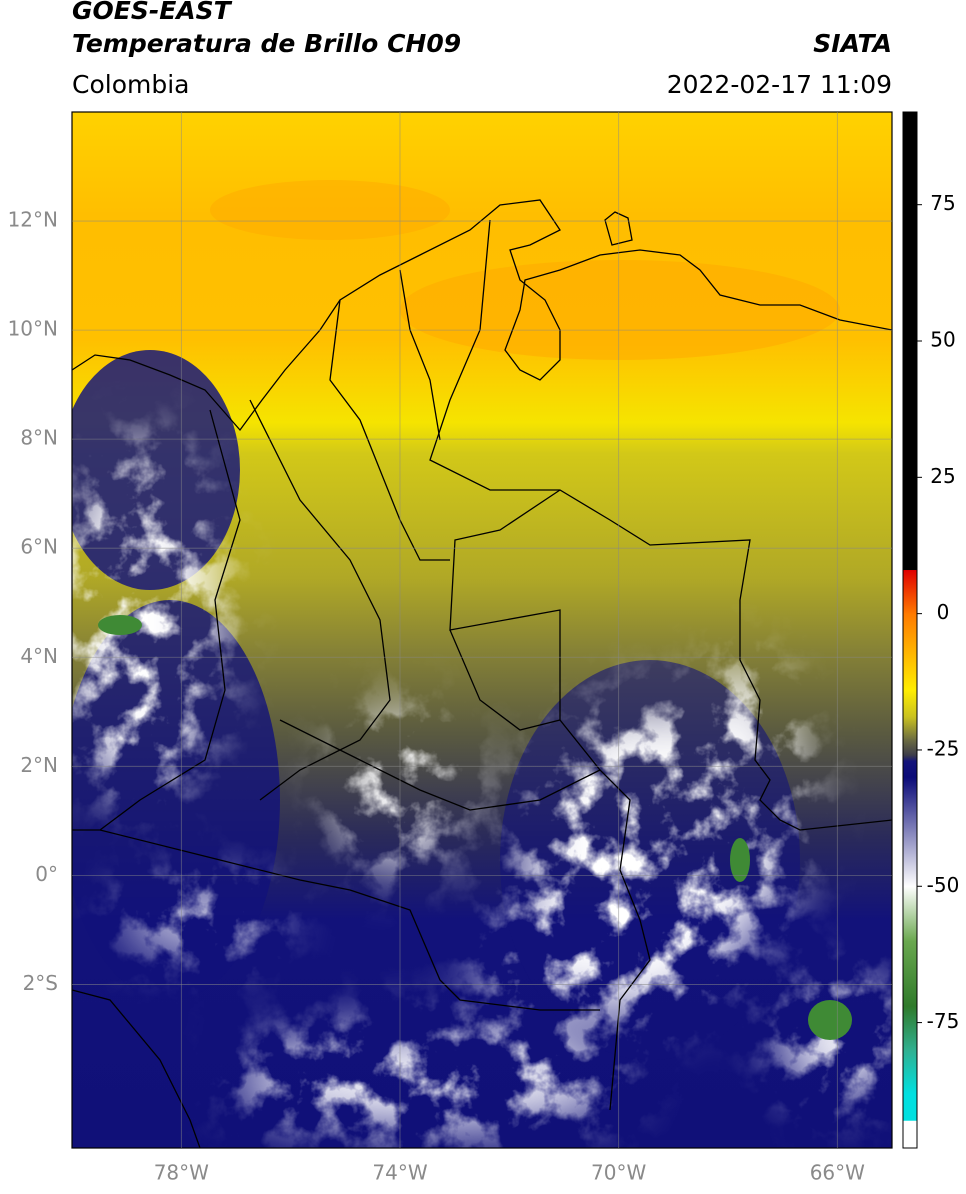 This screenshot has height=1194, width=966. I want to click on colorbar-tick-label: 0, so click(943, 612).